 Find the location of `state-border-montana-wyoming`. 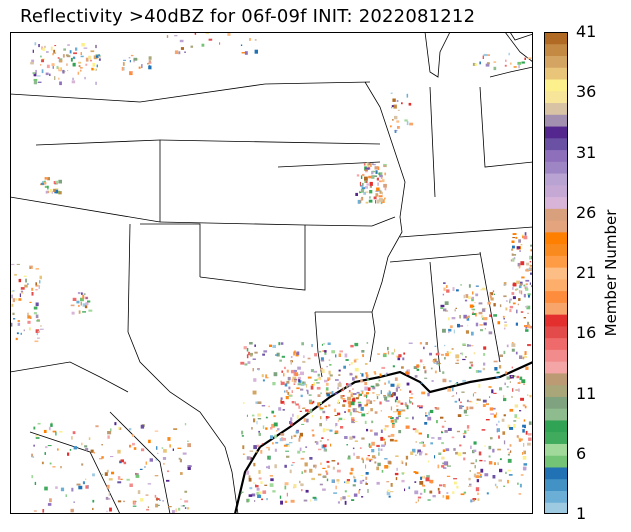

state-border-montana-wyoming is located at coordinates (138, 93).